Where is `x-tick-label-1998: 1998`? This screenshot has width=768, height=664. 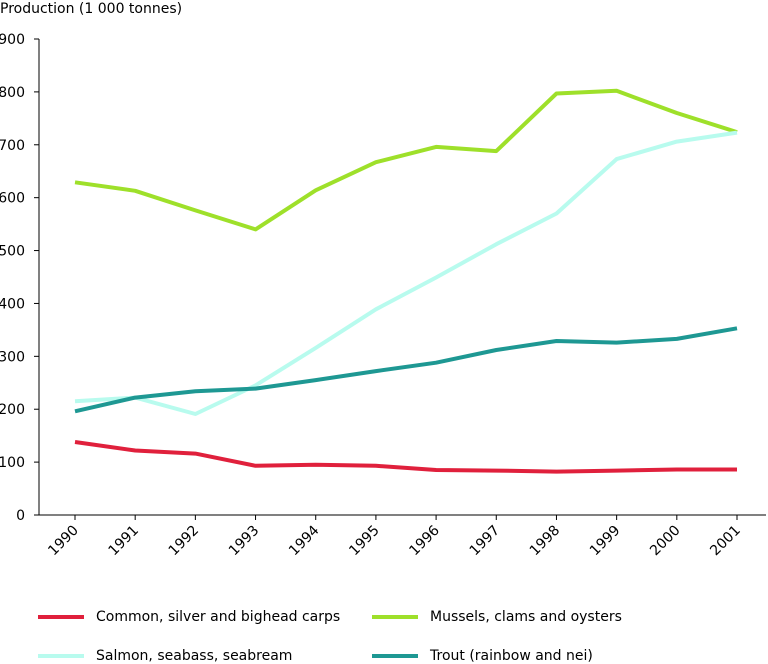 x-tick-label-1998: 1998 is located at coordinates (545, 541).